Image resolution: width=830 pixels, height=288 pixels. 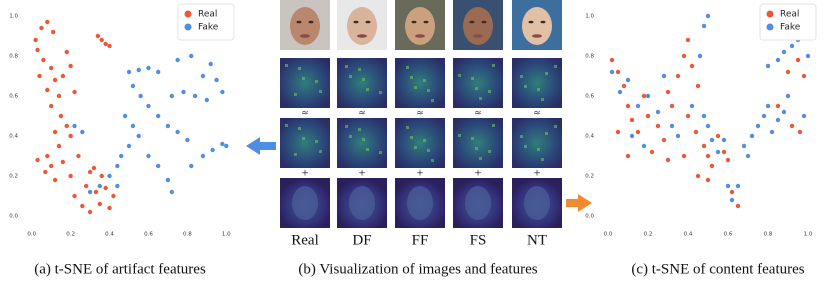 I want to click on legend-label: Fake, so click(x=208, y=28).